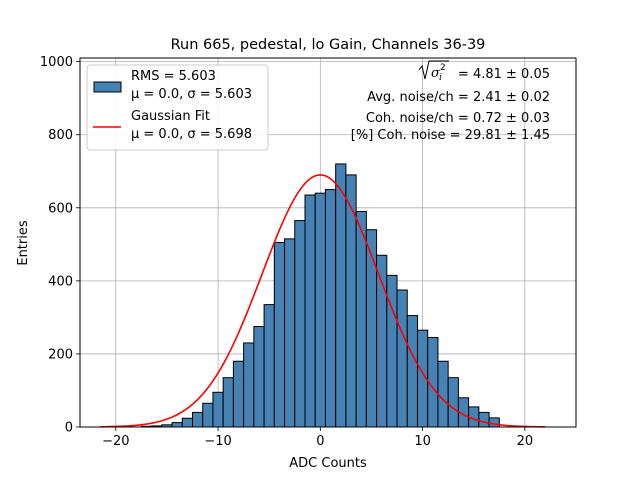 The height and width of the screenshot is (480, 640). Describe the element at coordinates (60, 135) in the screenshot. I see `y-tick-label: 800` at that location.